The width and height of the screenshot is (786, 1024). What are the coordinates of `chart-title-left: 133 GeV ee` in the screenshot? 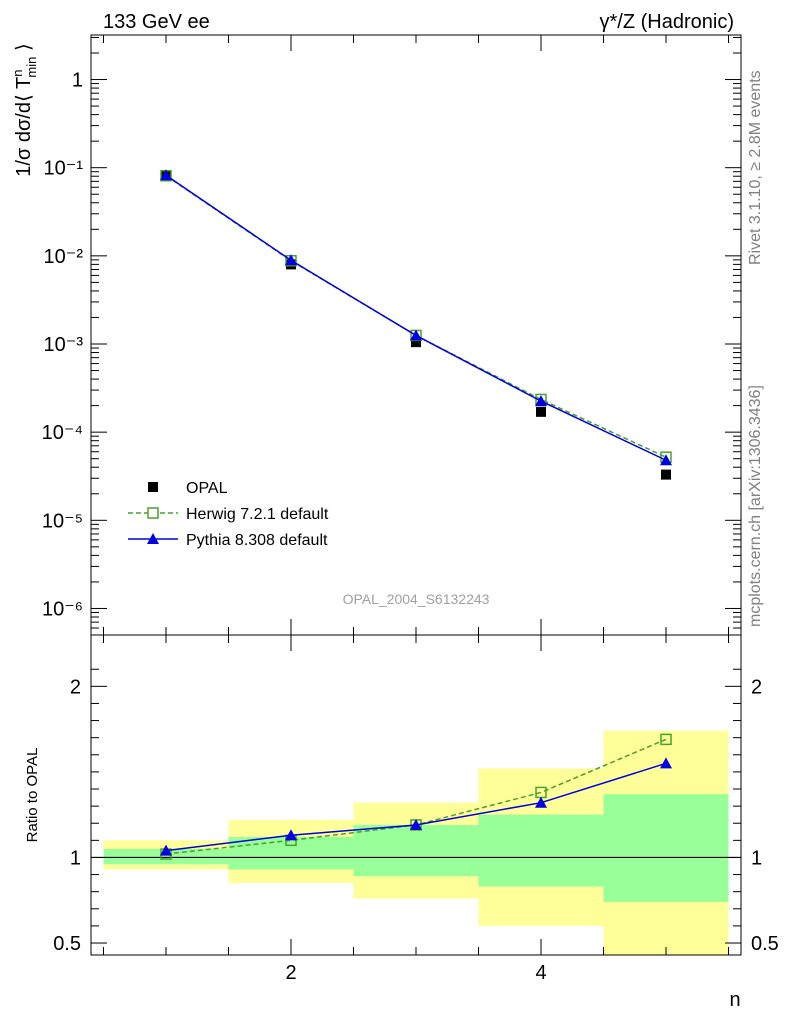 It's located at (156, 22).